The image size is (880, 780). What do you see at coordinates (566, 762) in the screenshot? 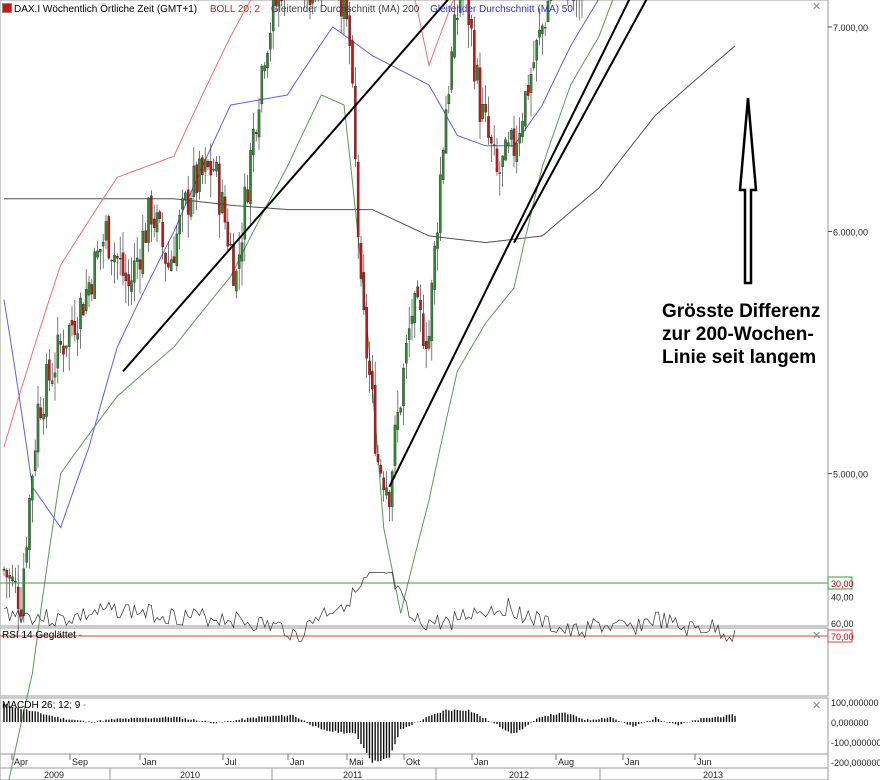
I see `x-month-label: Aug` at bounding box center [566, 762].